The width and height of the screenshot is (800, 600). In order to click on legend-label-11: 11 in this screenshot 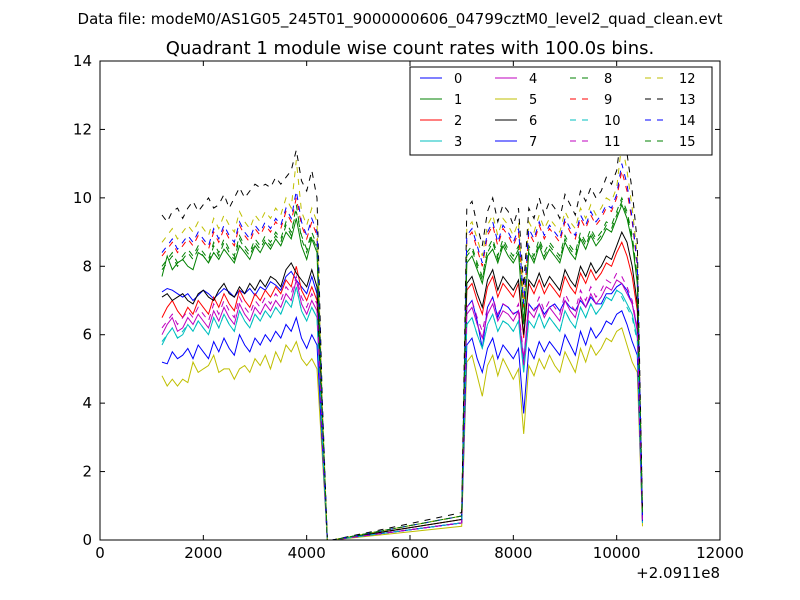, I will do `click(612, 142)`.